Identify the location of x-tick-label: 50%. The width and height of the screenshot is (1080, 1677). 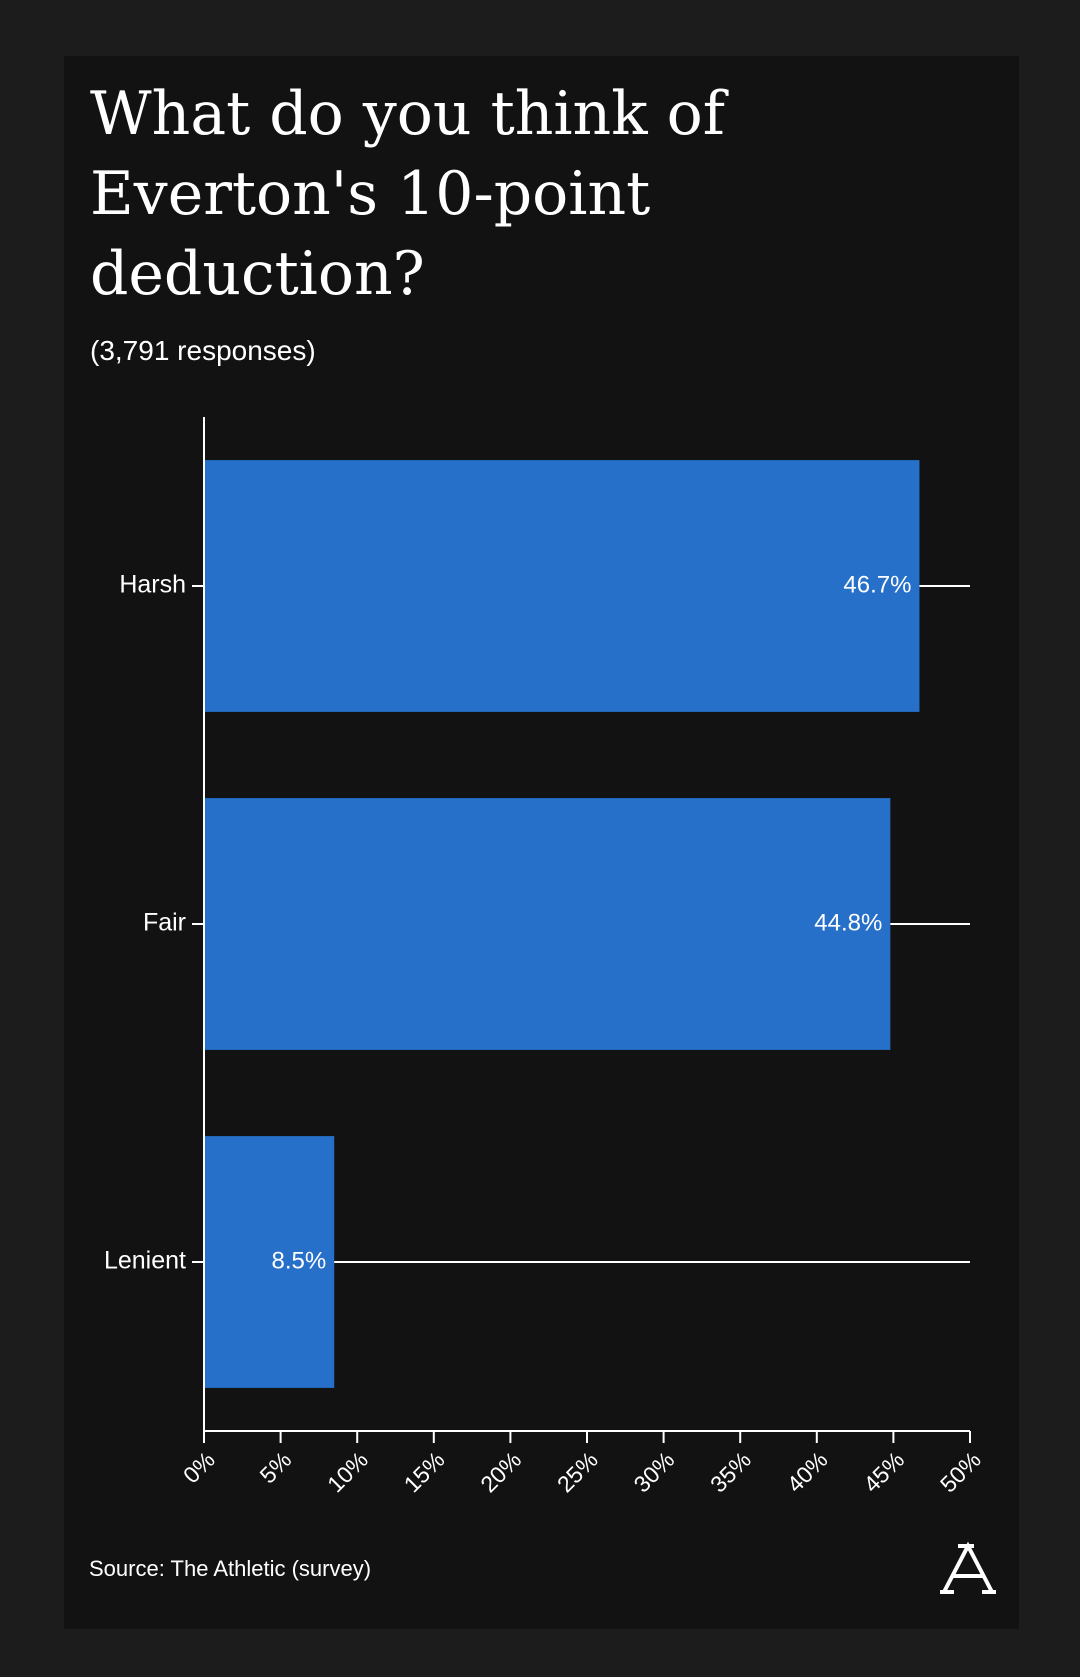
(960, 1471).